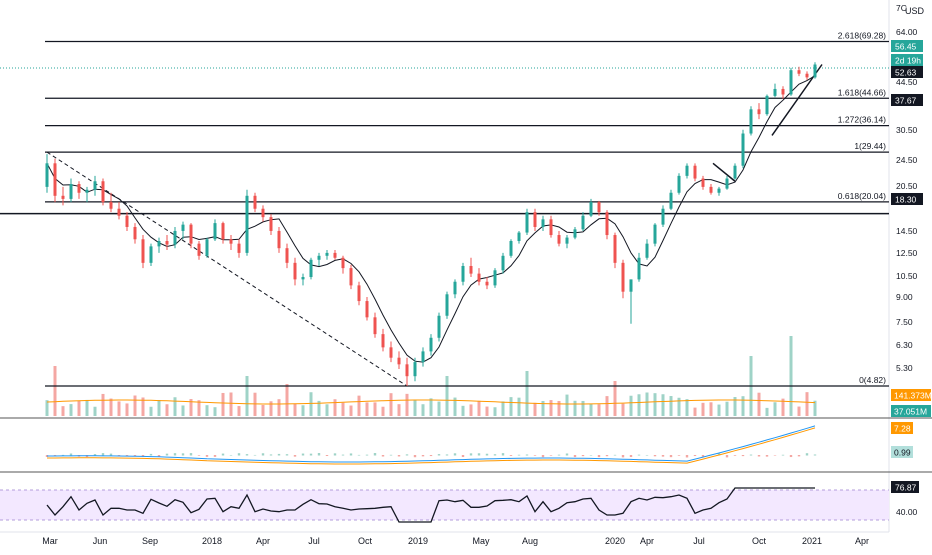 The width and height of the screenshot is (932, 555). What do you see at coordinates (615, 541) in the screenshot?
I see `x-tick-label: 2020` at bounding box center [615, 541].